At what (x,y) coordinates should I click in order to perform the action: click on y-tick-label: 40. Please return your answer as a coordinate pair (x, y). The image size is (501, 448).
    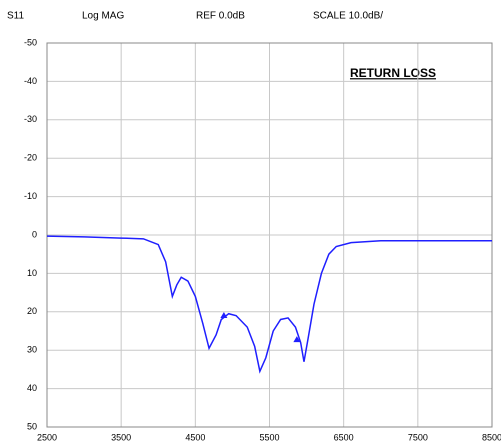
    Looking at the image, I should click on (32, 388).